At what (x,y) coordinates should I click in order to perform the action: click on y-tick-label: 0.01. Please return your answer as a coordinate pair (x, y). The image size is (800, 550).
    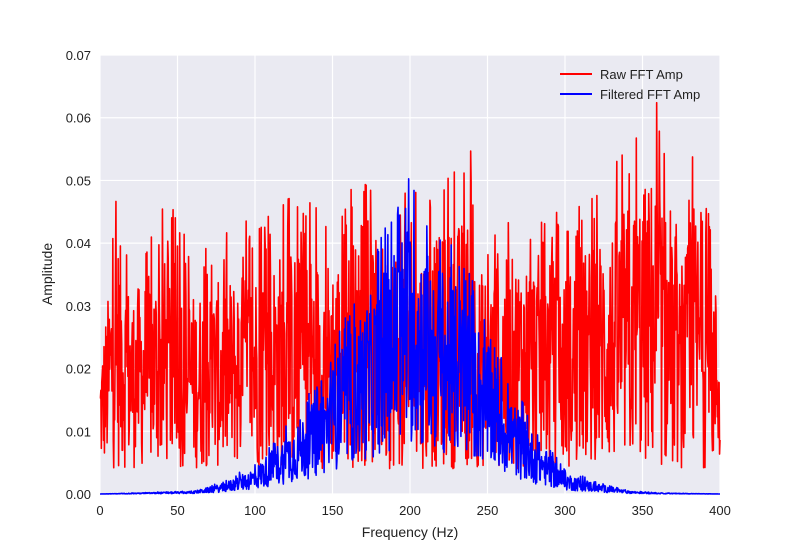
    Looking at the image, I should click on (78, 431).